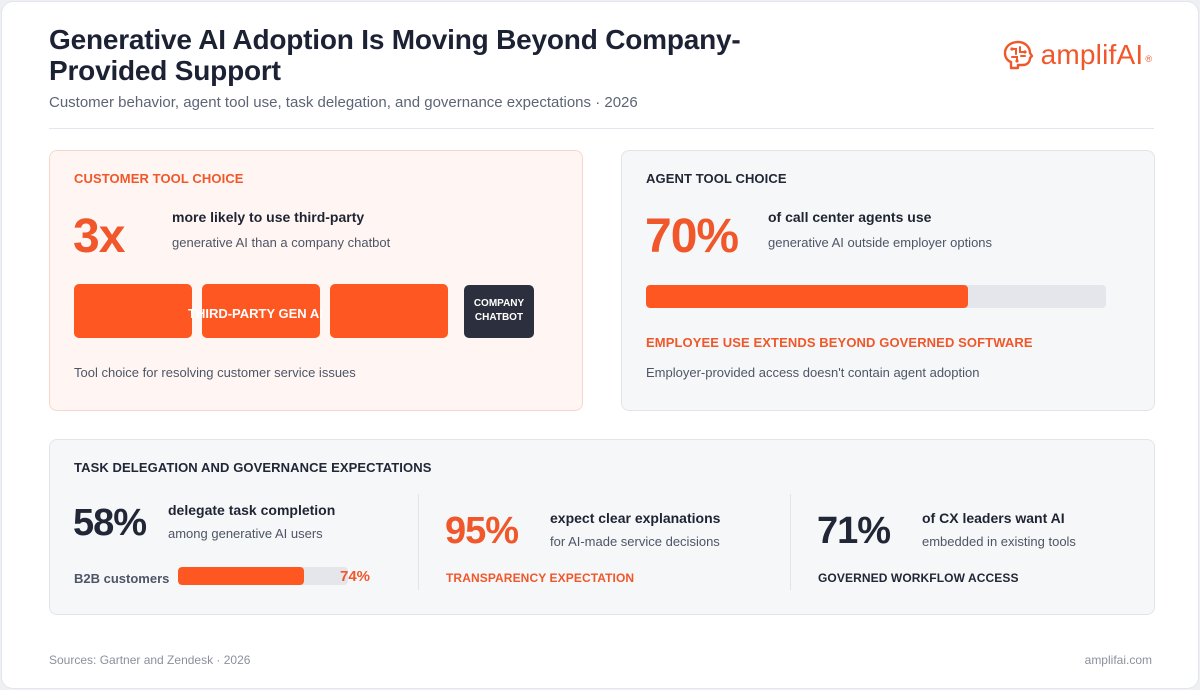  I want to click on transparency-big-stat: 95%, so click(482, 531).